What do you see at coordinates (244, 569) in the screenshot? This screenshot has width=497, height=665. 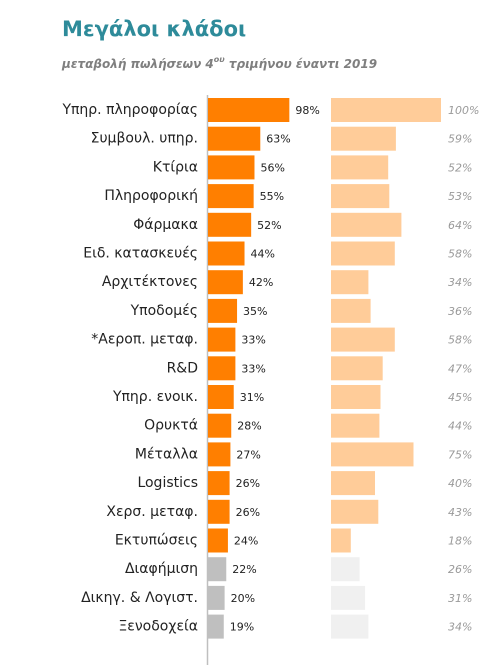 I see `value-label: 22%` at bounding box center [244, 569].